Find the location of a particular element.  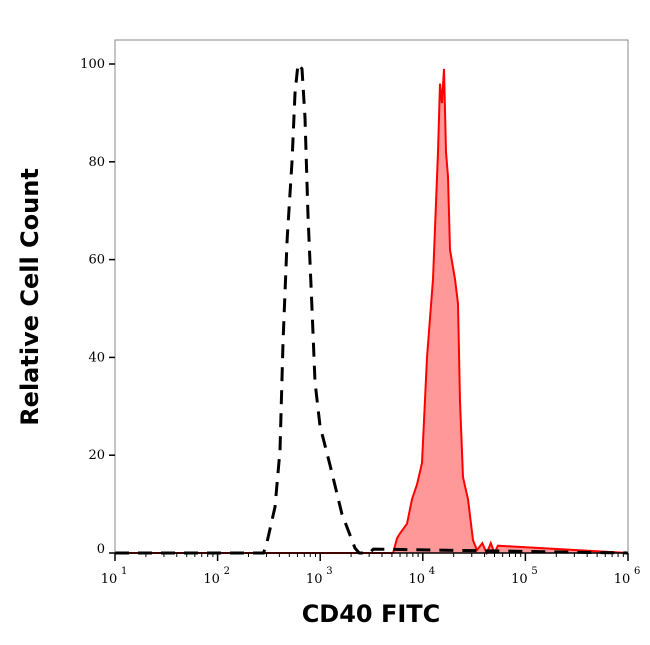

x-tick-exponent: 3 is located at coordinates (329, 571).